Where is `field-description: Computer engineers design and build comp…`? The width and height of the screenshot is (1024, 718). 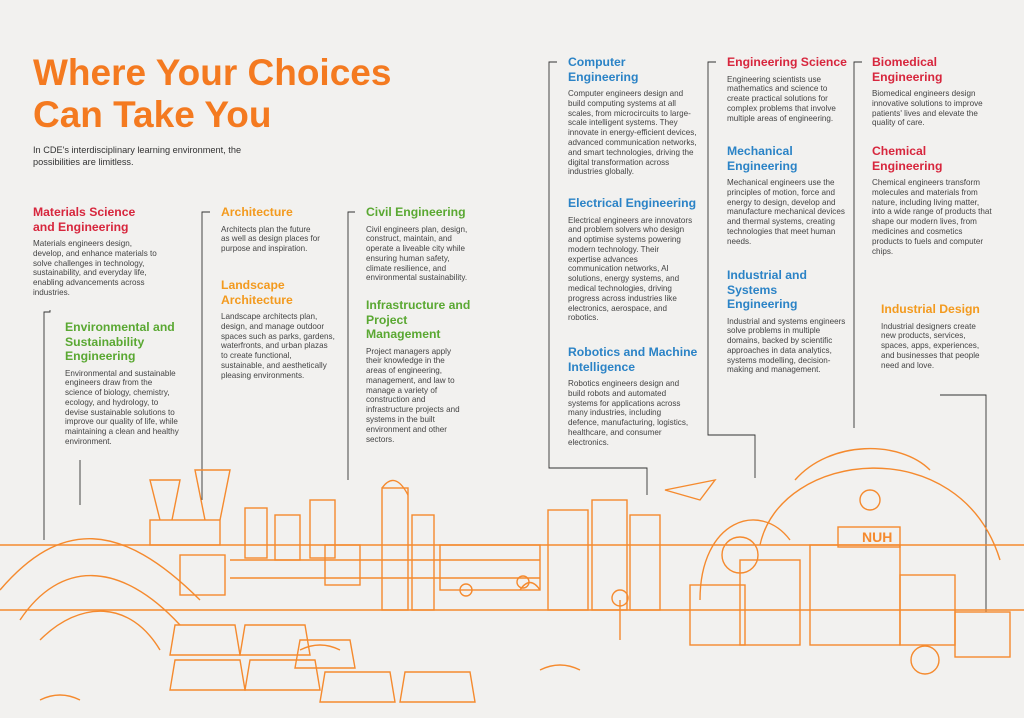
field-description: Computer engineers design and build comp… is located at coordinates (632, 133).